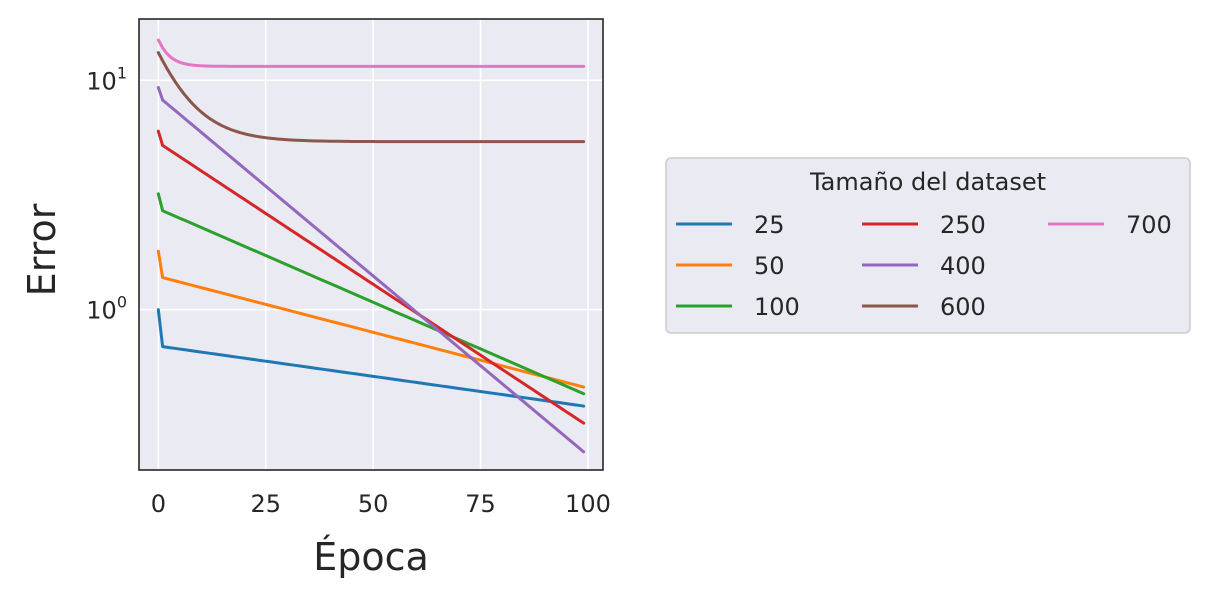  Describe the element at coordinates (106, 309) in the screenshot. I see `y-tick-label: 10⁰` at that location.